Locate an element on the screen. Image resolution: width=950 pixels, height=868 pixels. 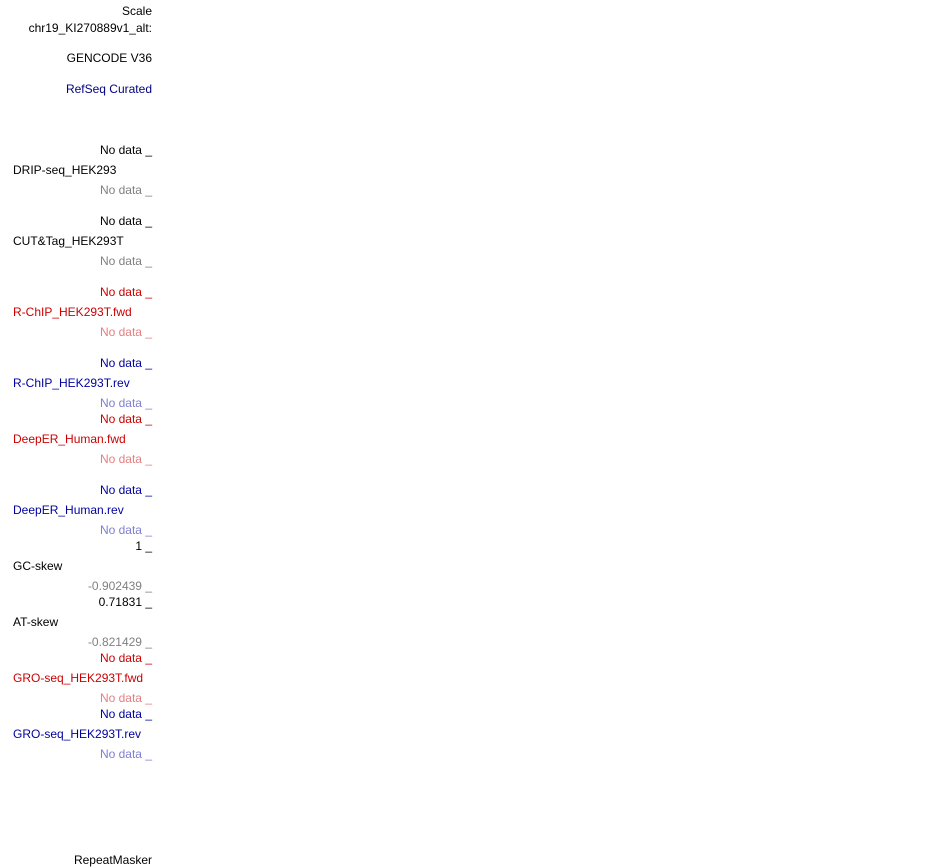
deeper-fwd-min-label: No data _ is located at coordinates (125, 459).